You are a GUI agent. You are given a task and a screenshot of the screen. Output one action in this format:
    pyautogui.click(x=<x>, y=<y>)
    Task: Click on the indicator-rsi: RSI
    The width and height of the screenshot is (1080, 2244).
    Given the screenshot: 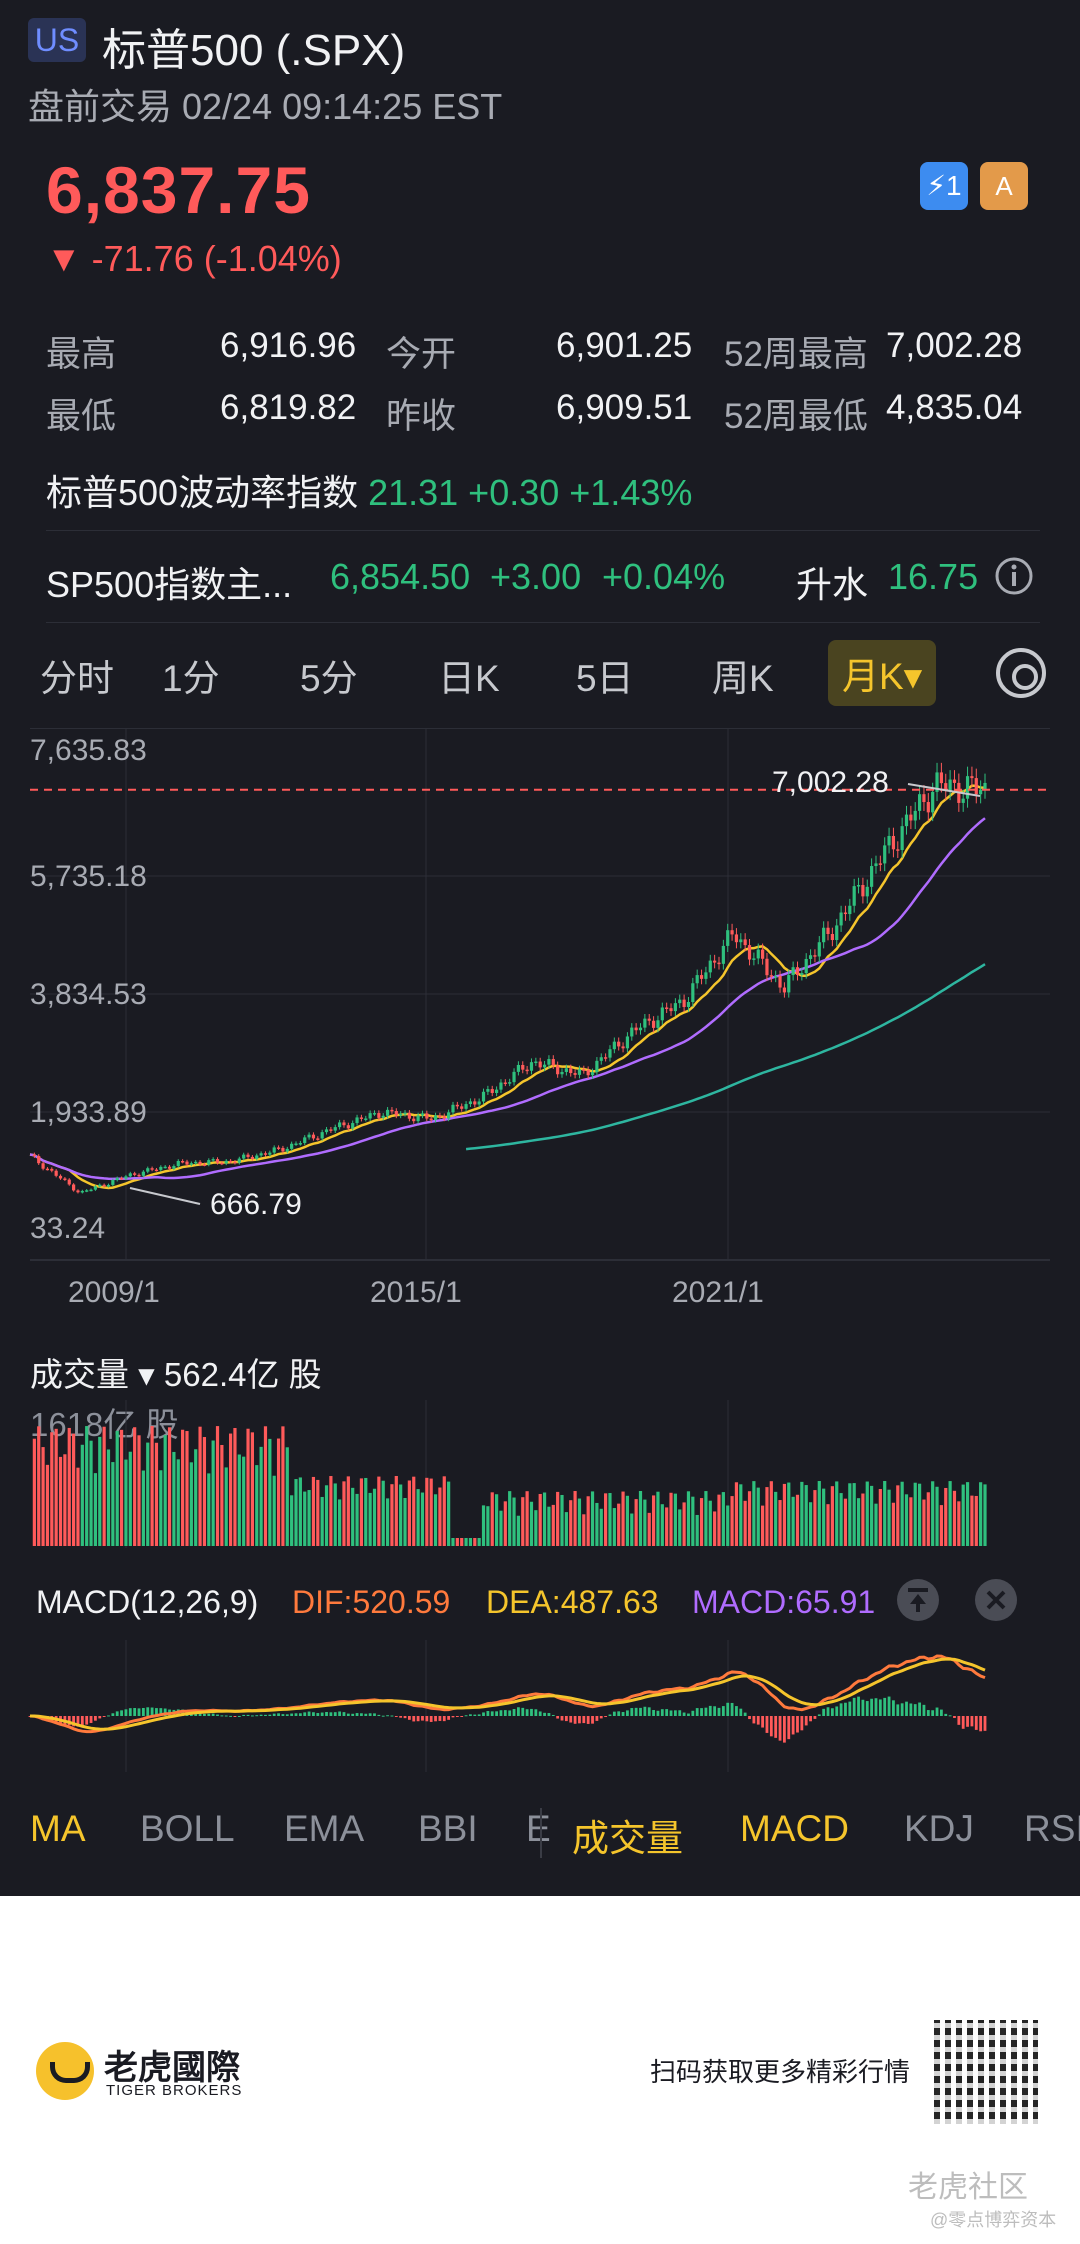 What is the action you would take?
    pyautogui.click(x=1052, y=1828)
    